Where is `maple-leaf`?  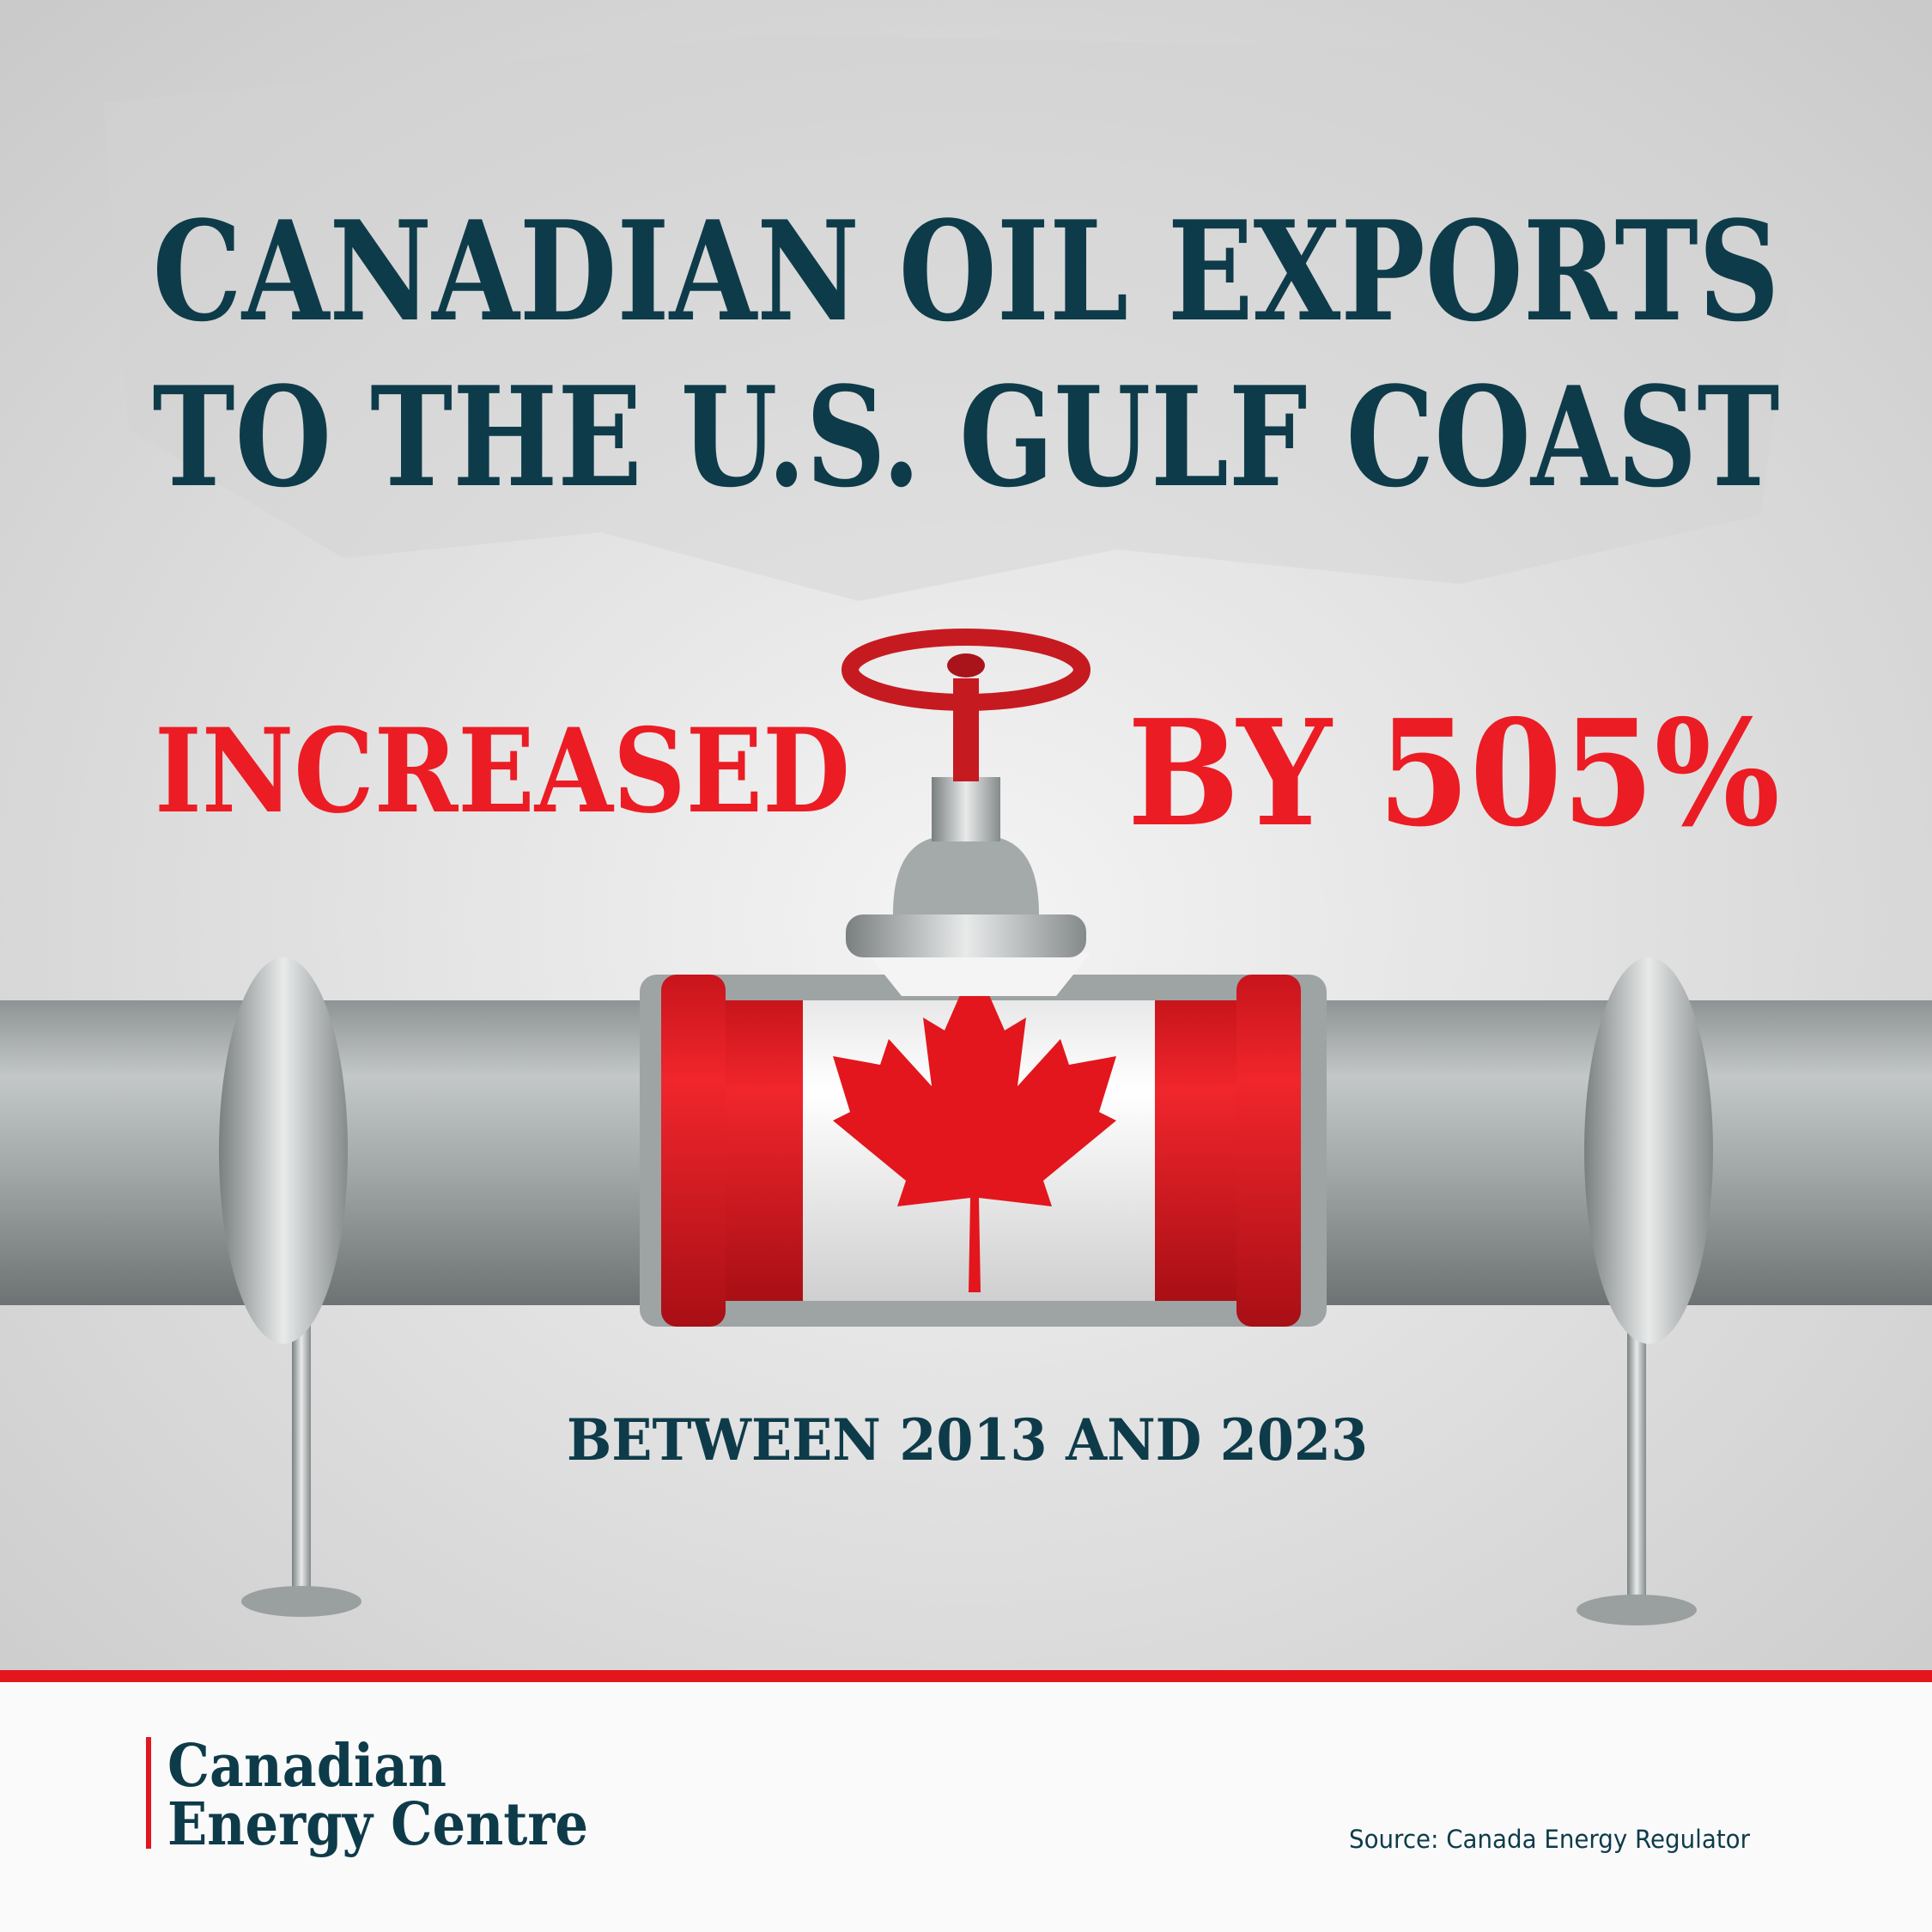
maple-leaf is located at coordinates (974, 1127).